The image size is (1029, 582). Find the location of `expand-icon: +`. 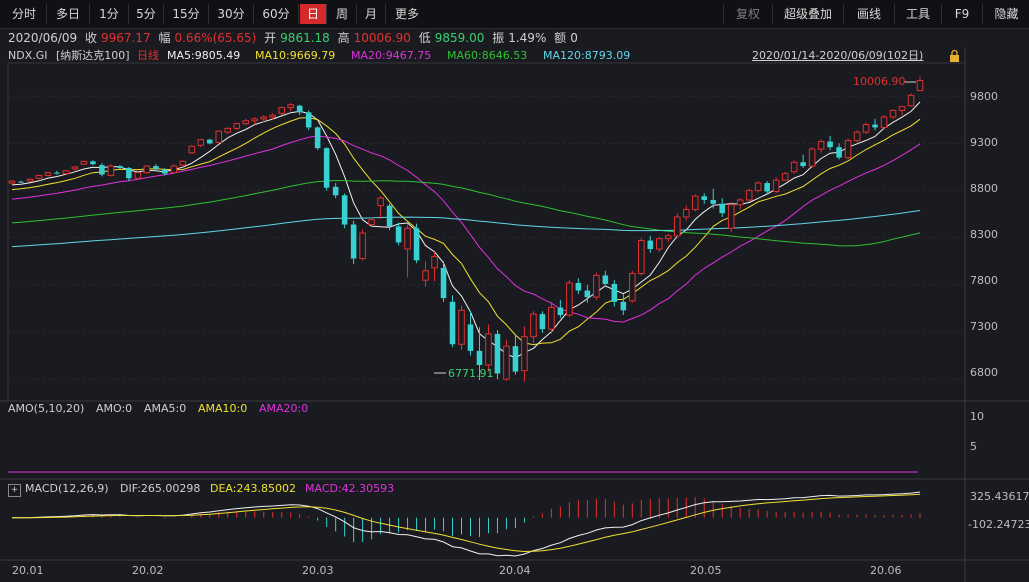

expand-icon: + is located at coordinates (14, 490).